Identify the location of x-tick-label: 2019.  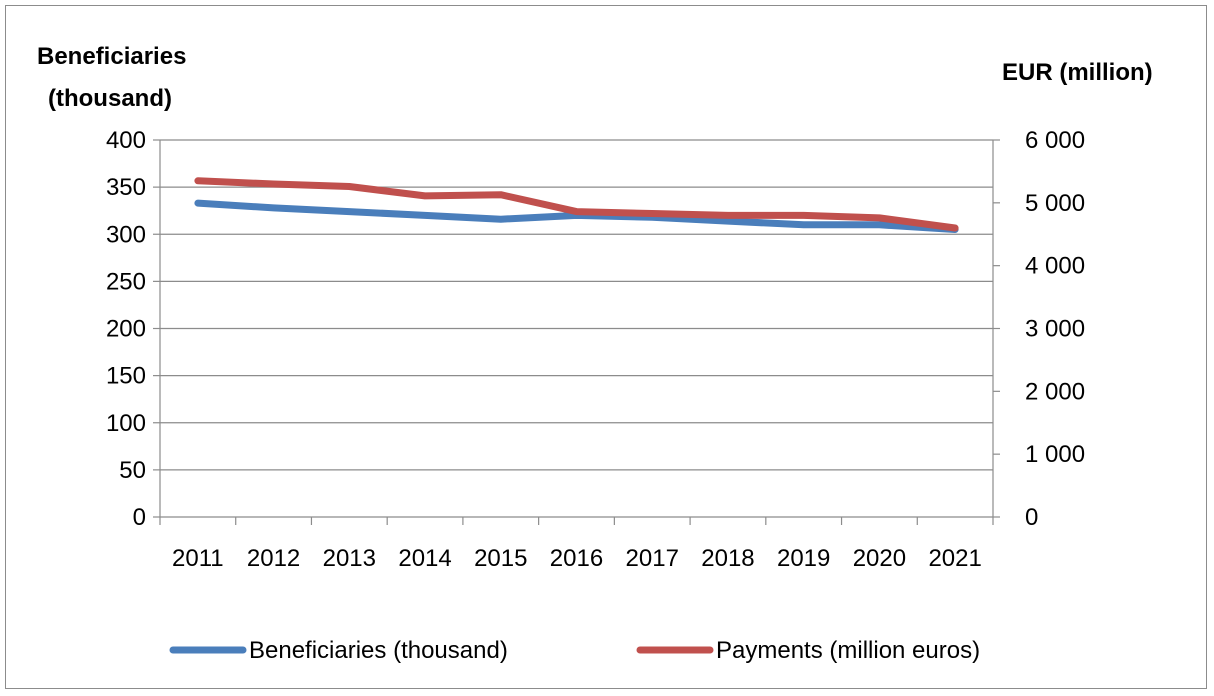
(803, 558).